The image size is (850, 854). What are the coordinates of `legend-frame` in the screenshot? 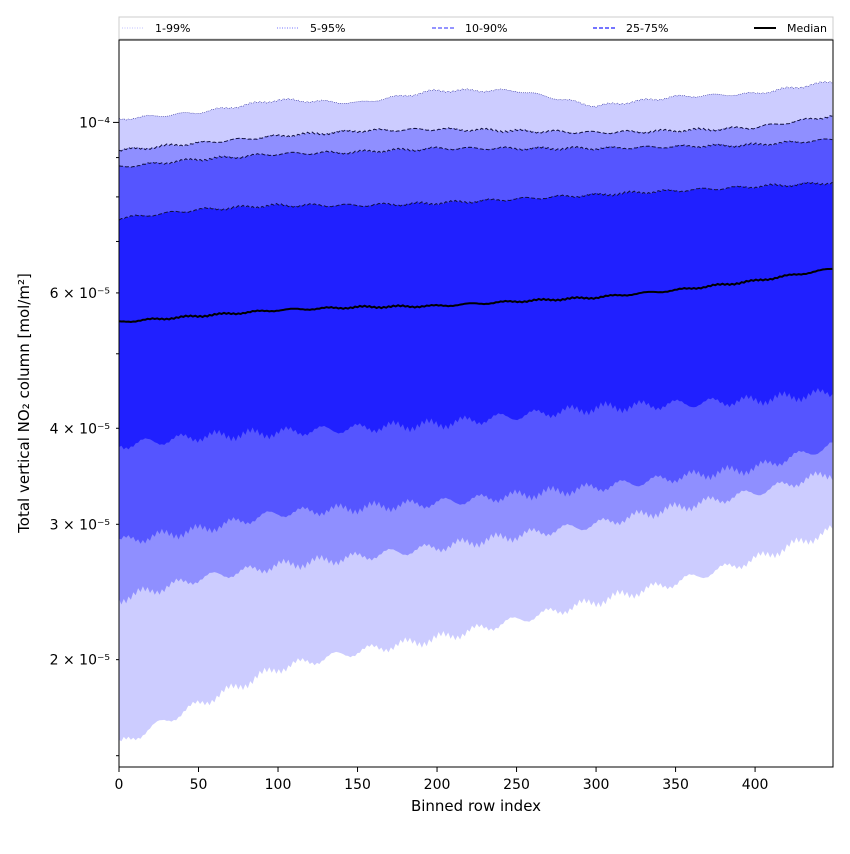 It's located at (476, 28).